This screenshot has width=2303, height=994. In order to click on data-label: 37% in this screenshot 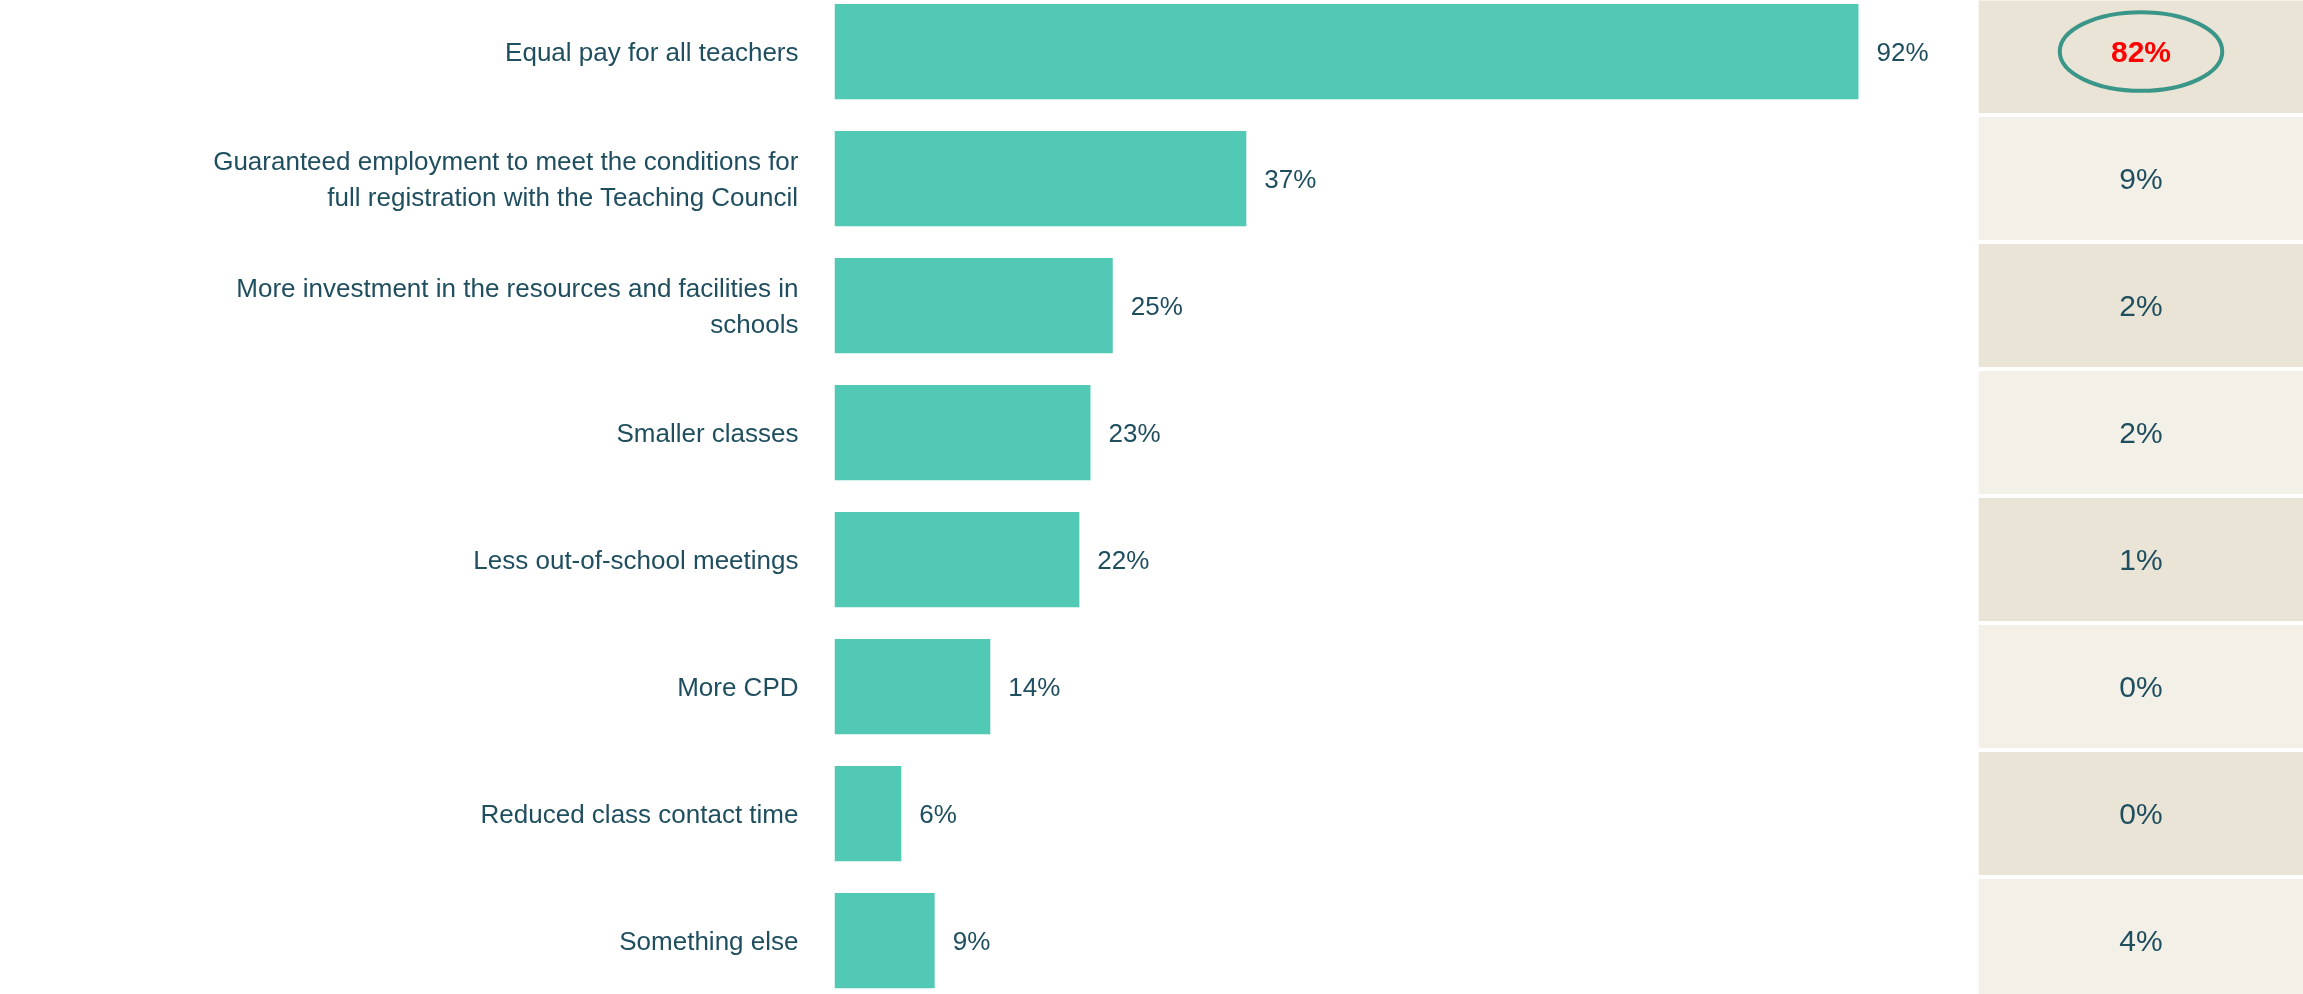, I will do `click(1290, 178)`.